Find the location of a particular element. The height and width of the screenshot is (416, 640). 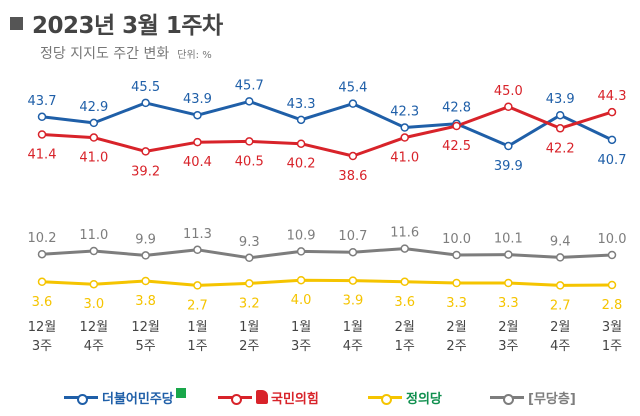

data-label-justice-4: 3.2 is located at coordinates (249, 303).